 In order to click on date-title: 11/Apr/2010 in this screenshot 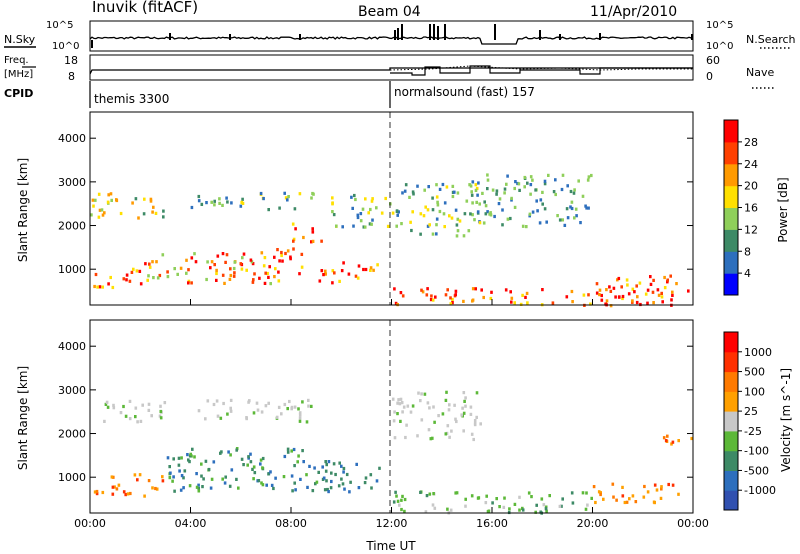, I will do `click(633, 12)`.